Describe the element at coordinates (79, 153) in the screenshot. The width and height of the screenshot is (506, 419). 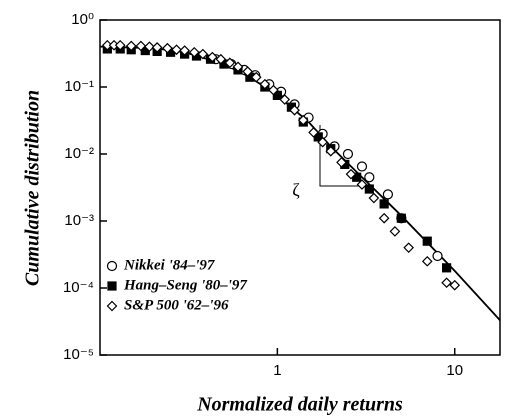
I see `y-tick-label: 10⁻²` at that location.